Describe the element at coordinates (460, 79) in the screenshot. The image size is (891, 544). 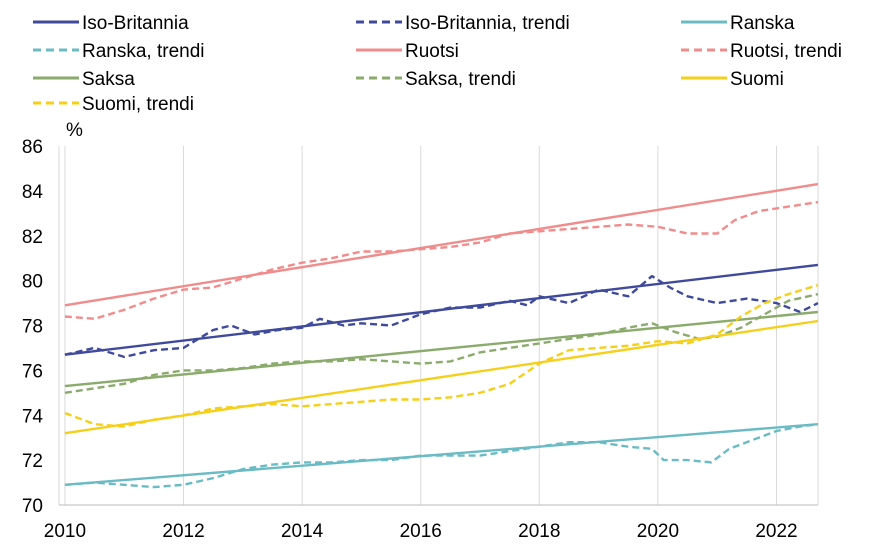
I see `legend-label: Saksa, trendi` at that location.